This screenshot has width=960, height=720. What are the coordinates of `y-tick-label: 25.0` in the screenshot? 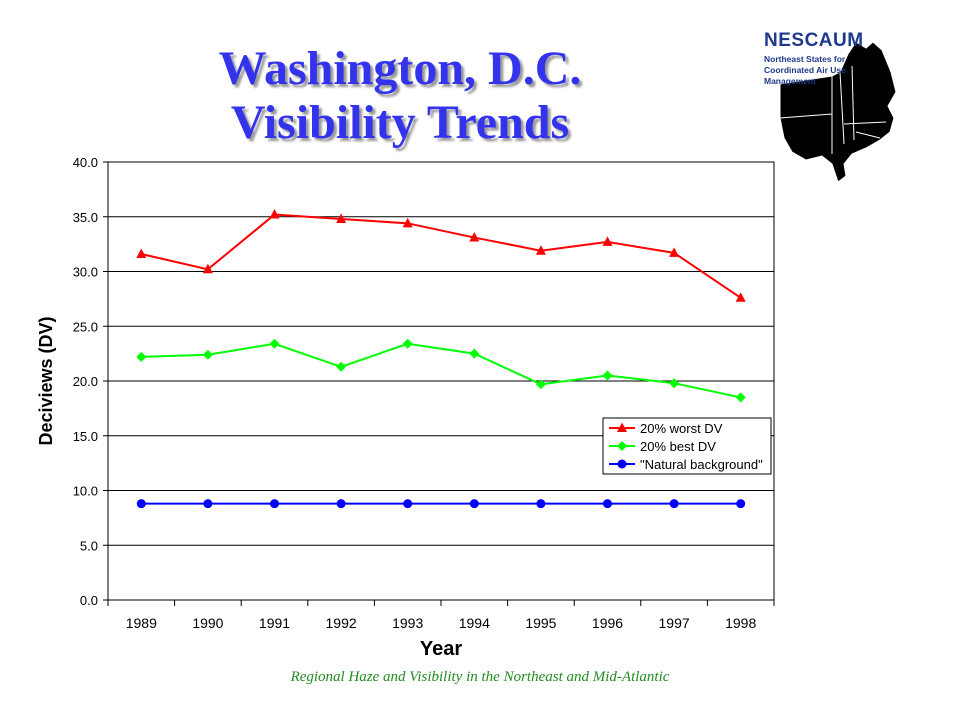 It's located at (85, 326).